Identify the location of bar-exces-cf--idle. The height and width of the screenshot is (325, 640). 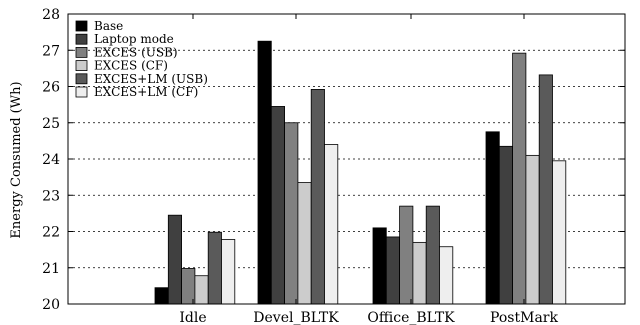
(201, 290).